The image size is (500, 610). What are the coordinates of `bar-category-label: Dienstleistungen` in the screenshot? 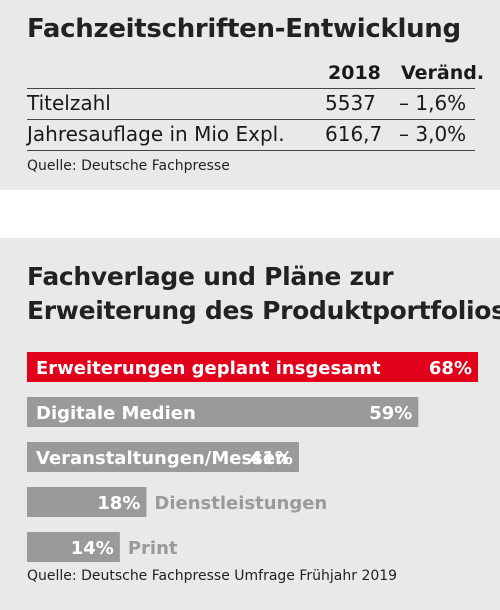 It's located at (240, 503).